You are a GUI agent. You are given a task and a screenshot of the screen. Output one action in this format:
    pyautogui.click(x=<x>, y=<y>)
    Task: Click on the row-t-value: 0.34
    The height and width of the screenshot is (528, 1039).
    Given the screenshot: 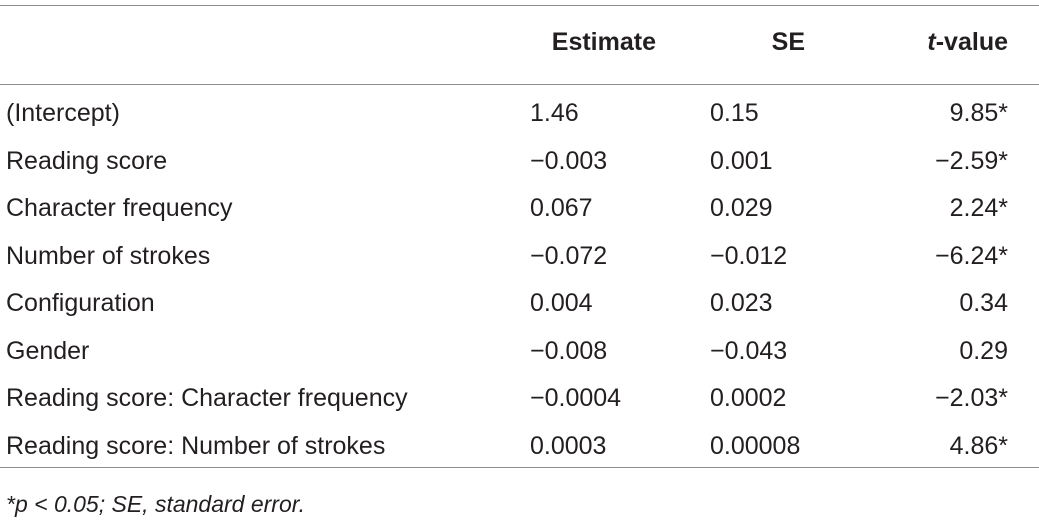 What is the action you would take?
    pyautogui.click(x=983, y=303)
    